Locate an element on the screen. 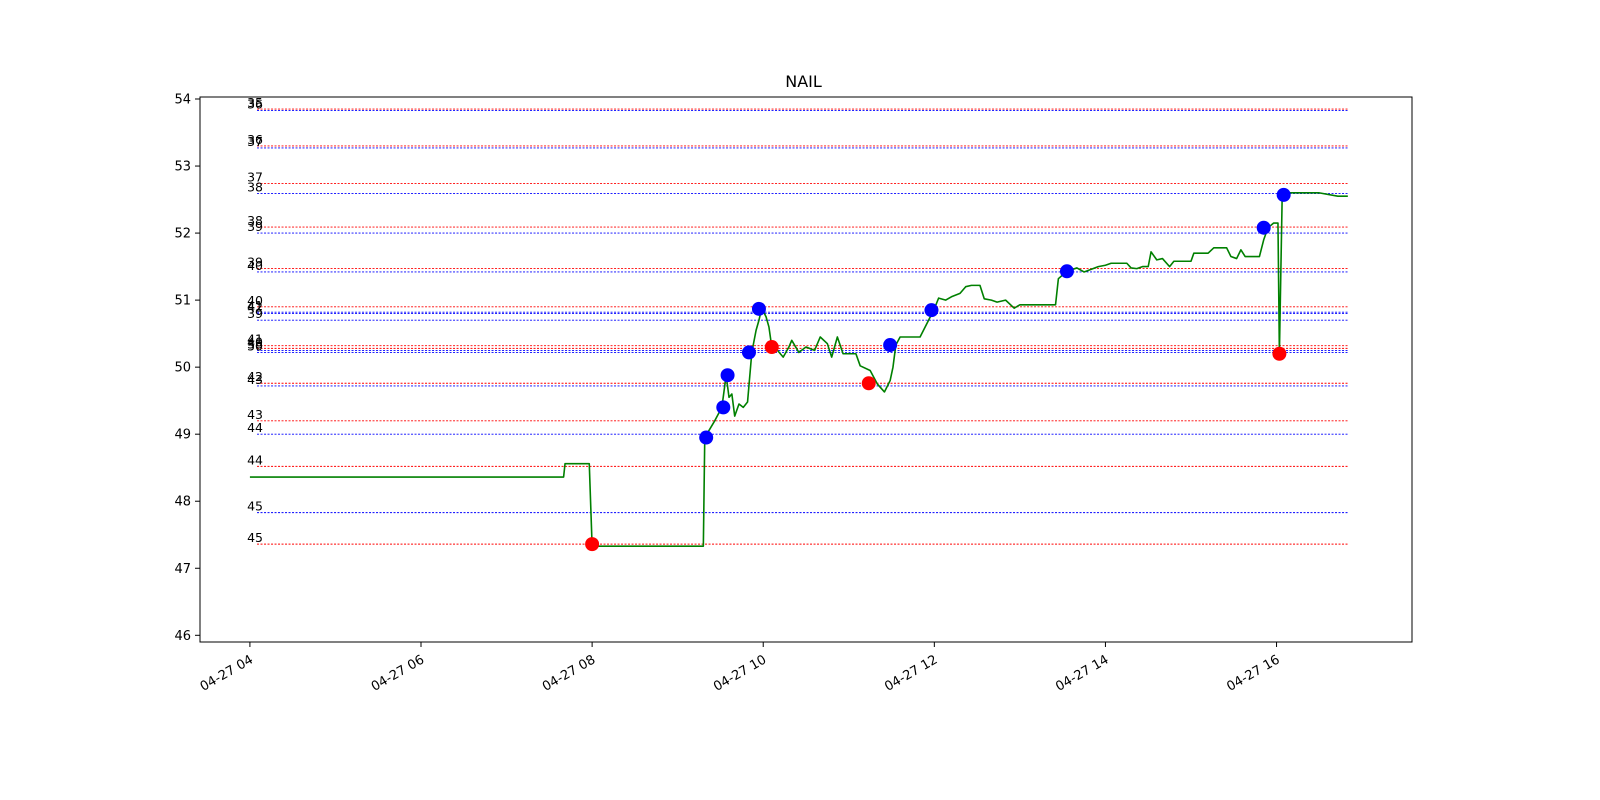 Image resolution: width=1600 pixels, height=800 pixels. chart-title: NAIL is located at coordinates (803, 81).